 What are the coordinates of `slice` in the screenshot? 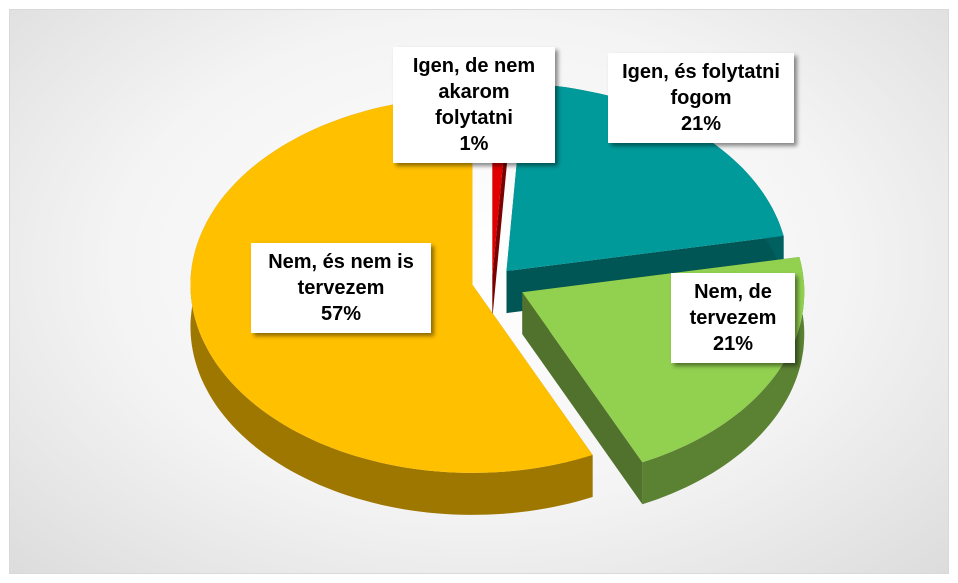 It's located at (645, 177).